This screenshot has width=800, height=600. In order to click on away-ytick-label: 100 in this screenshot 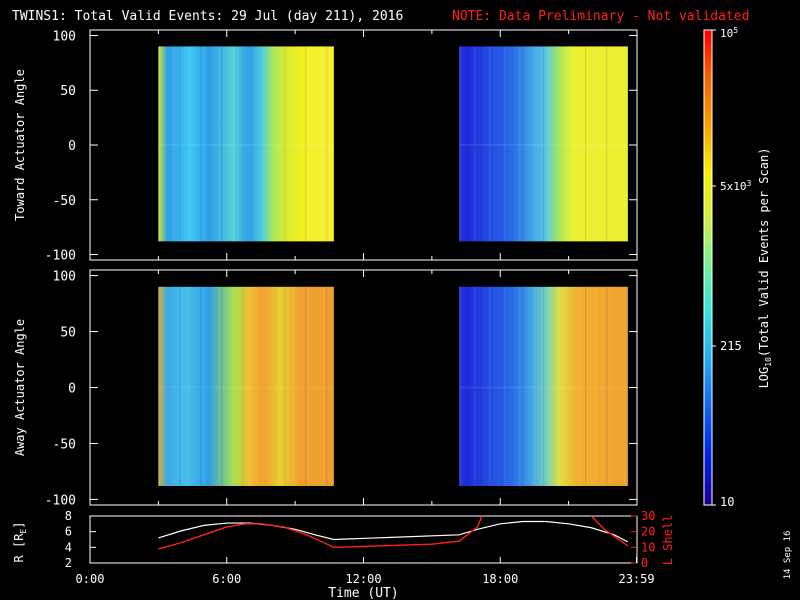, I will do `click(64, 277)`.